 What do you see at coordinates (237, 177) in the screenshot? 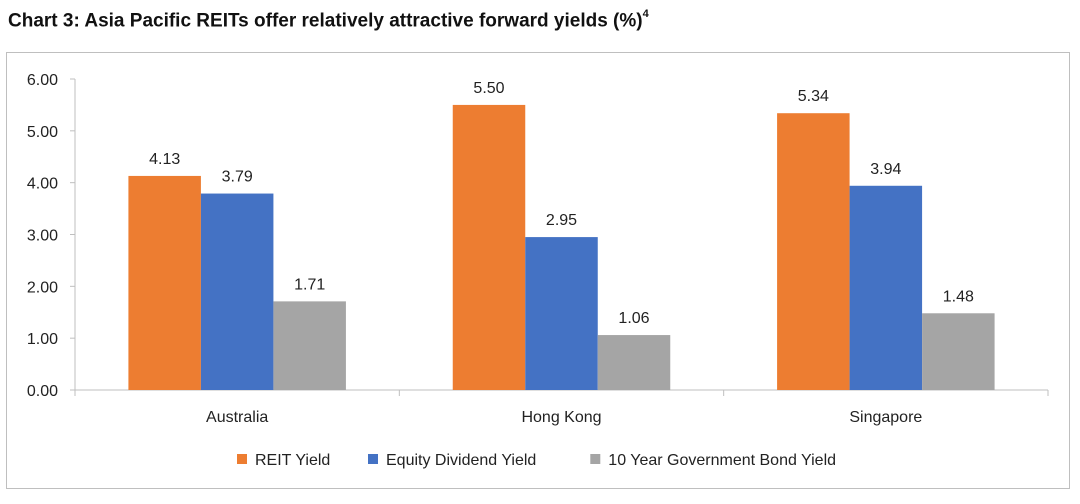
I see `data-label: 3.79` at bounding box center [237, 177].